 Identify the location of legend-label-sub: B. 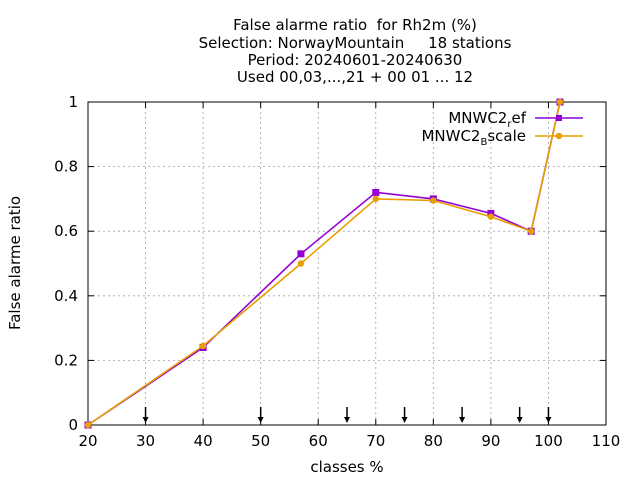
(483, 142).